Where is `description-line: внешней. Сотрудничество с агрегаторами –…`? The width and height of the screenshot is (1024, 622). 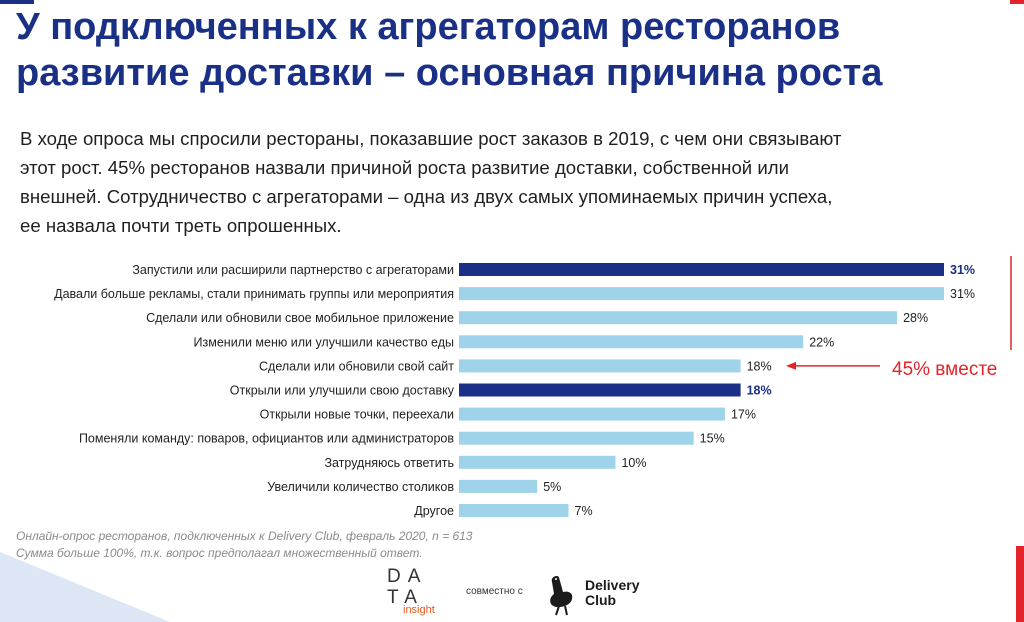
description-line: внешней. Сотрудничество с агрегаторами –… is located at coordinates (426, 196).